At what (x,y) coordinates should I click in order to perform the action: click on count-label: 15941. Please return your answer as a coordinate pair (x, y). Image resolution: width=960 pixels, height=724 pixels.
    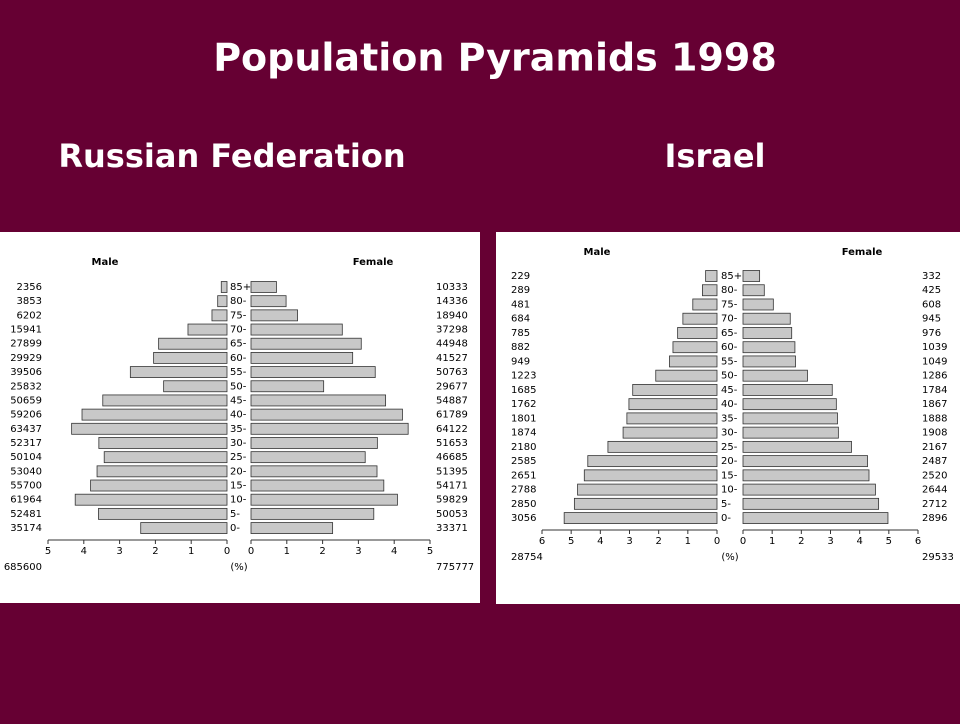
    Looking at the image, I should click on (26, 330).